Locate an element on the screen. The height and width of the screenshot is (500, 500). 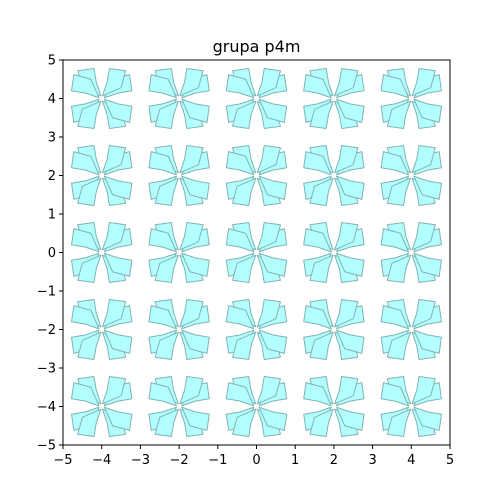
y-tick-label: −3 is located at coordinates (46, 369).